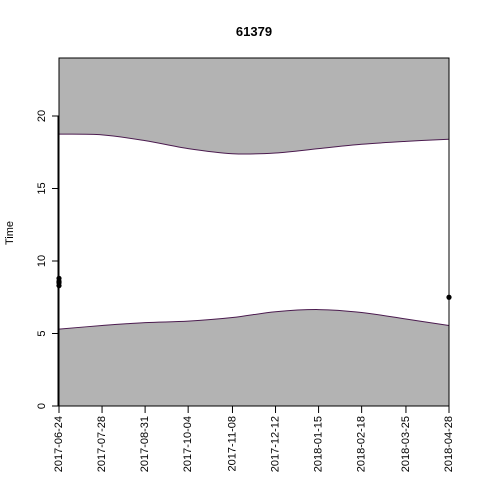 This screenshot has width=480, height=480. I want to click on x-tick-label: 2018-04-28, so click(449, 444).